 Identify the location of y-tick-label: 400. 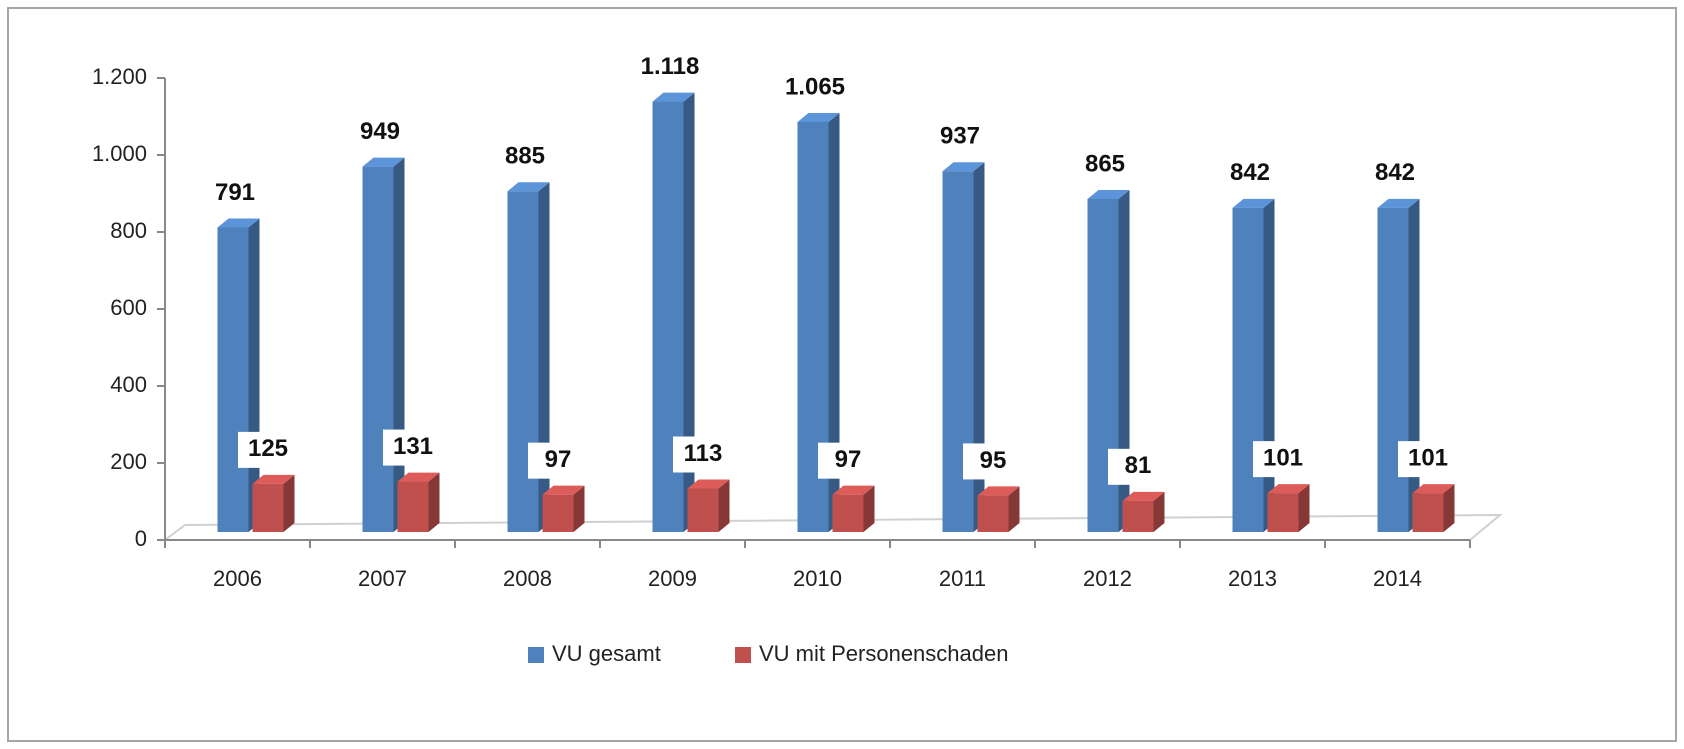
(128, 384).